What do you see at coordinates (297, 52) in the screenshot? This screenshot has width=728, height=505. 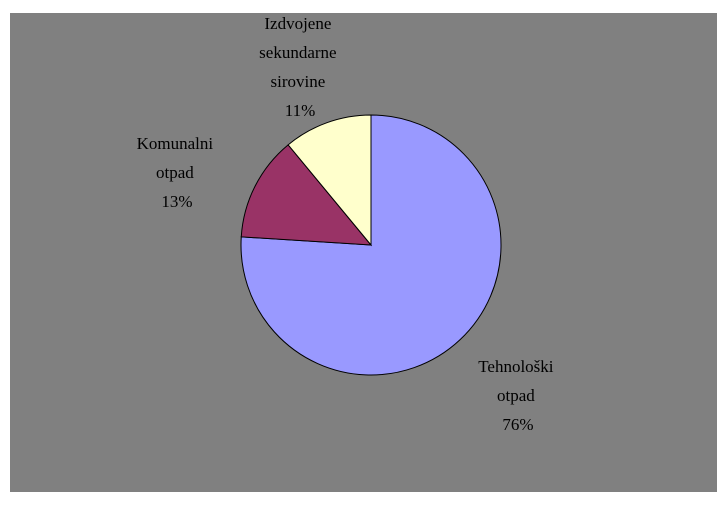 I see `label-izdvojene-line-2: sekundarne` at bounding box center [297, 52].